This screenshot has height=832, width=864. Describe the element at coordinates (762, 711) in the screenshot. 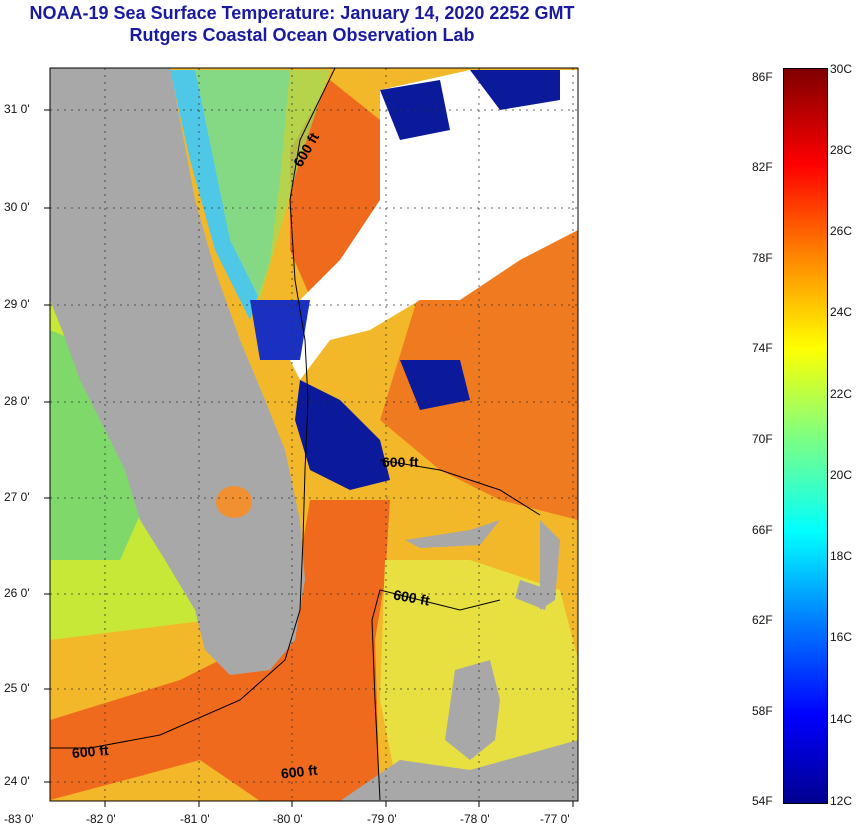

I see `colorbar-f-label: 58F` at that location.